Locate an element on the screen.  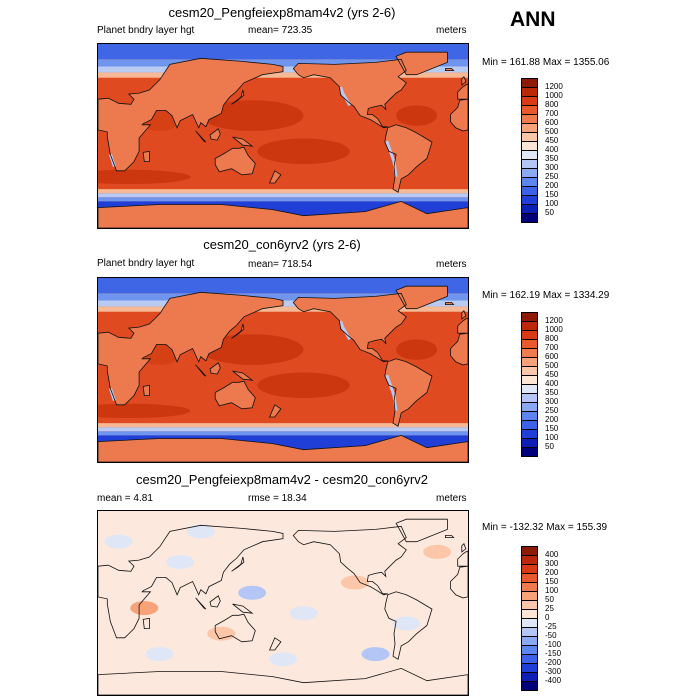
panel3-units-label: meters is located at coordinates (451, 498).